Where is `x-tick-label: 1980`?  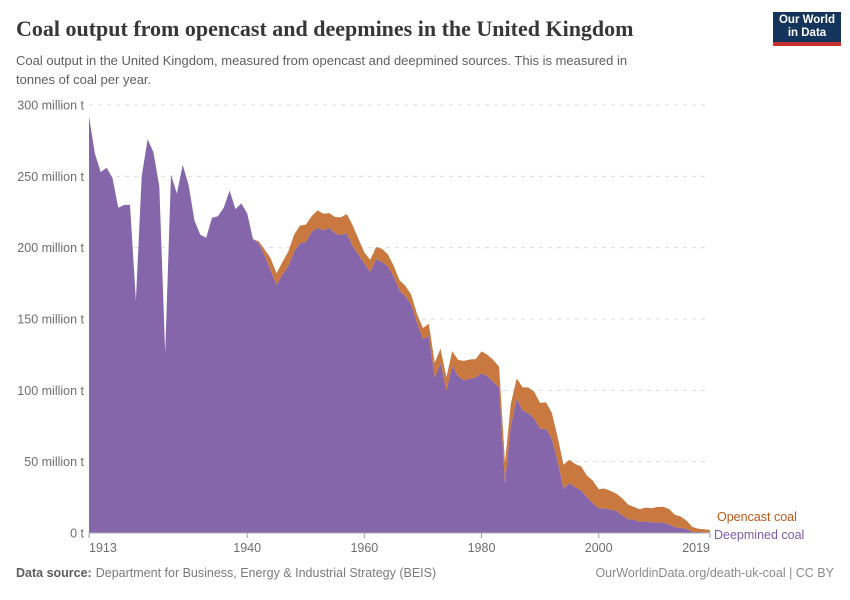
x-tick-label: 1980 is located at coordinates (482, 548).